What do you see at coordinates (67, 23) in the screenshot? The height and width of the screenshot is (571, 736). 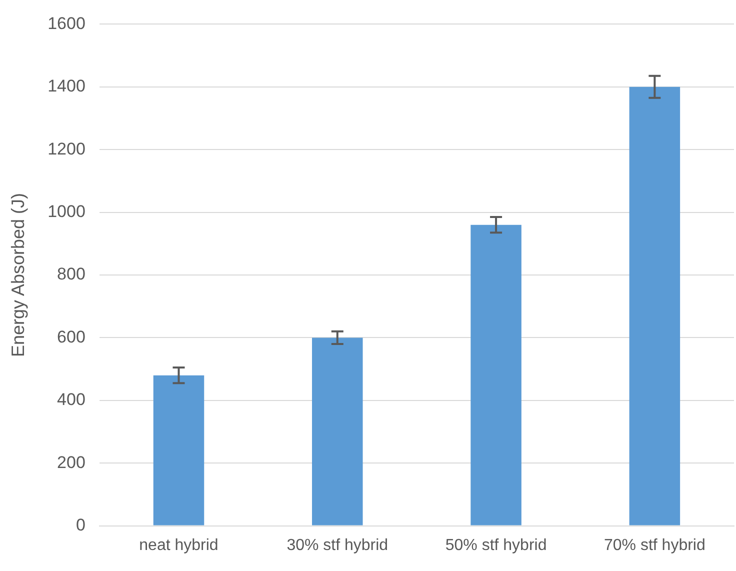 I see `y-tick-label: 1600` at bounding box center [67, 23].